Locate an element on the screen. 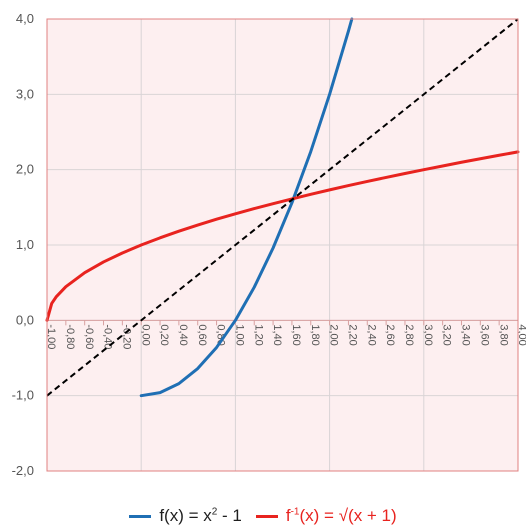  x-tick-label: 1,20 is located at coordinates (258, 334).